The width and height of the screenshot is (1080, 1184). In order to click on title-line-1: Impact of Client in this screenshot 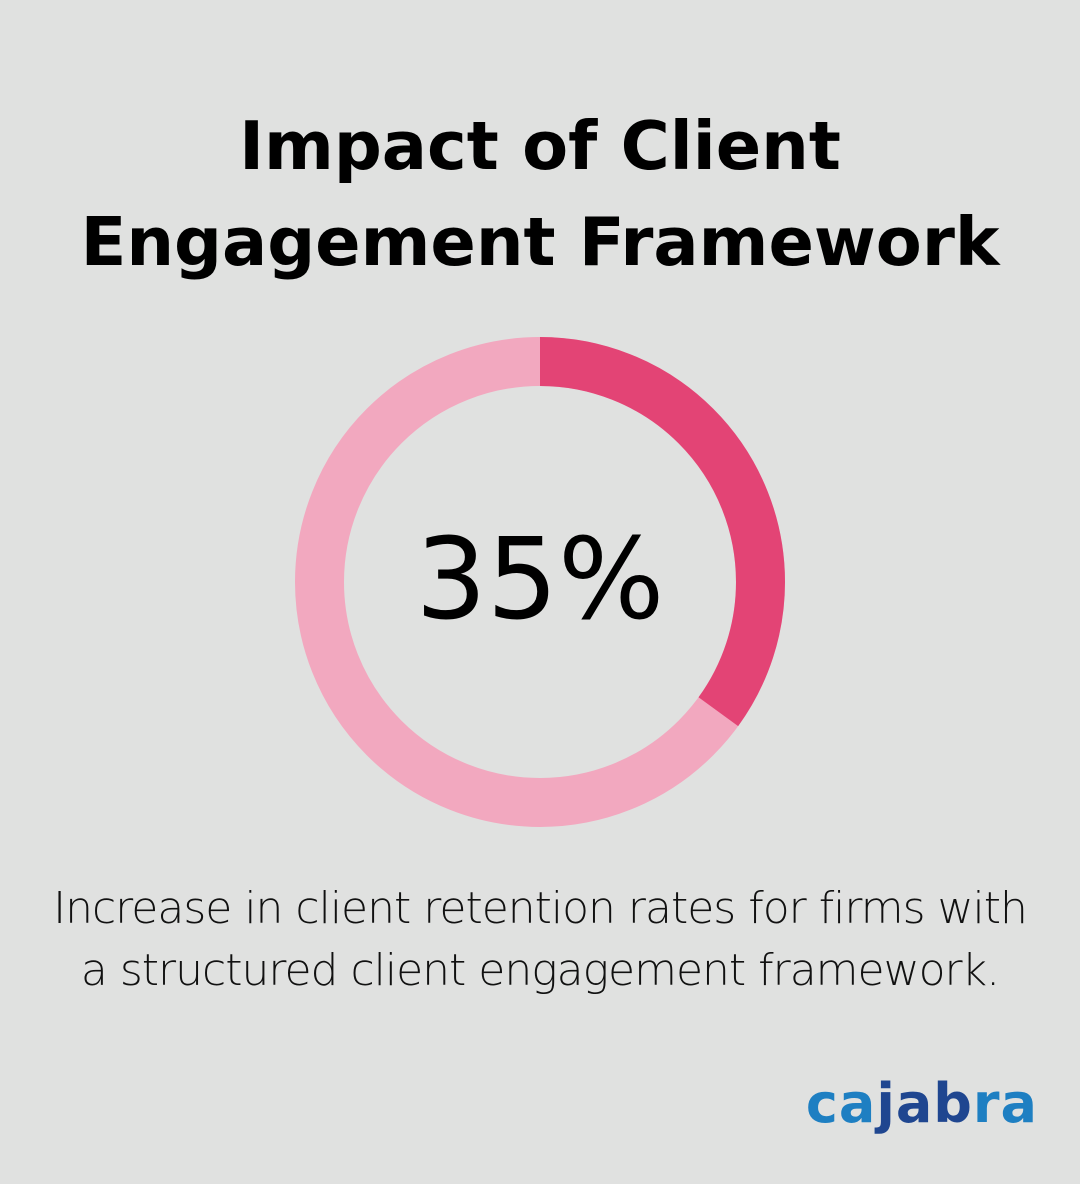, I will do `click(540, 146)`.